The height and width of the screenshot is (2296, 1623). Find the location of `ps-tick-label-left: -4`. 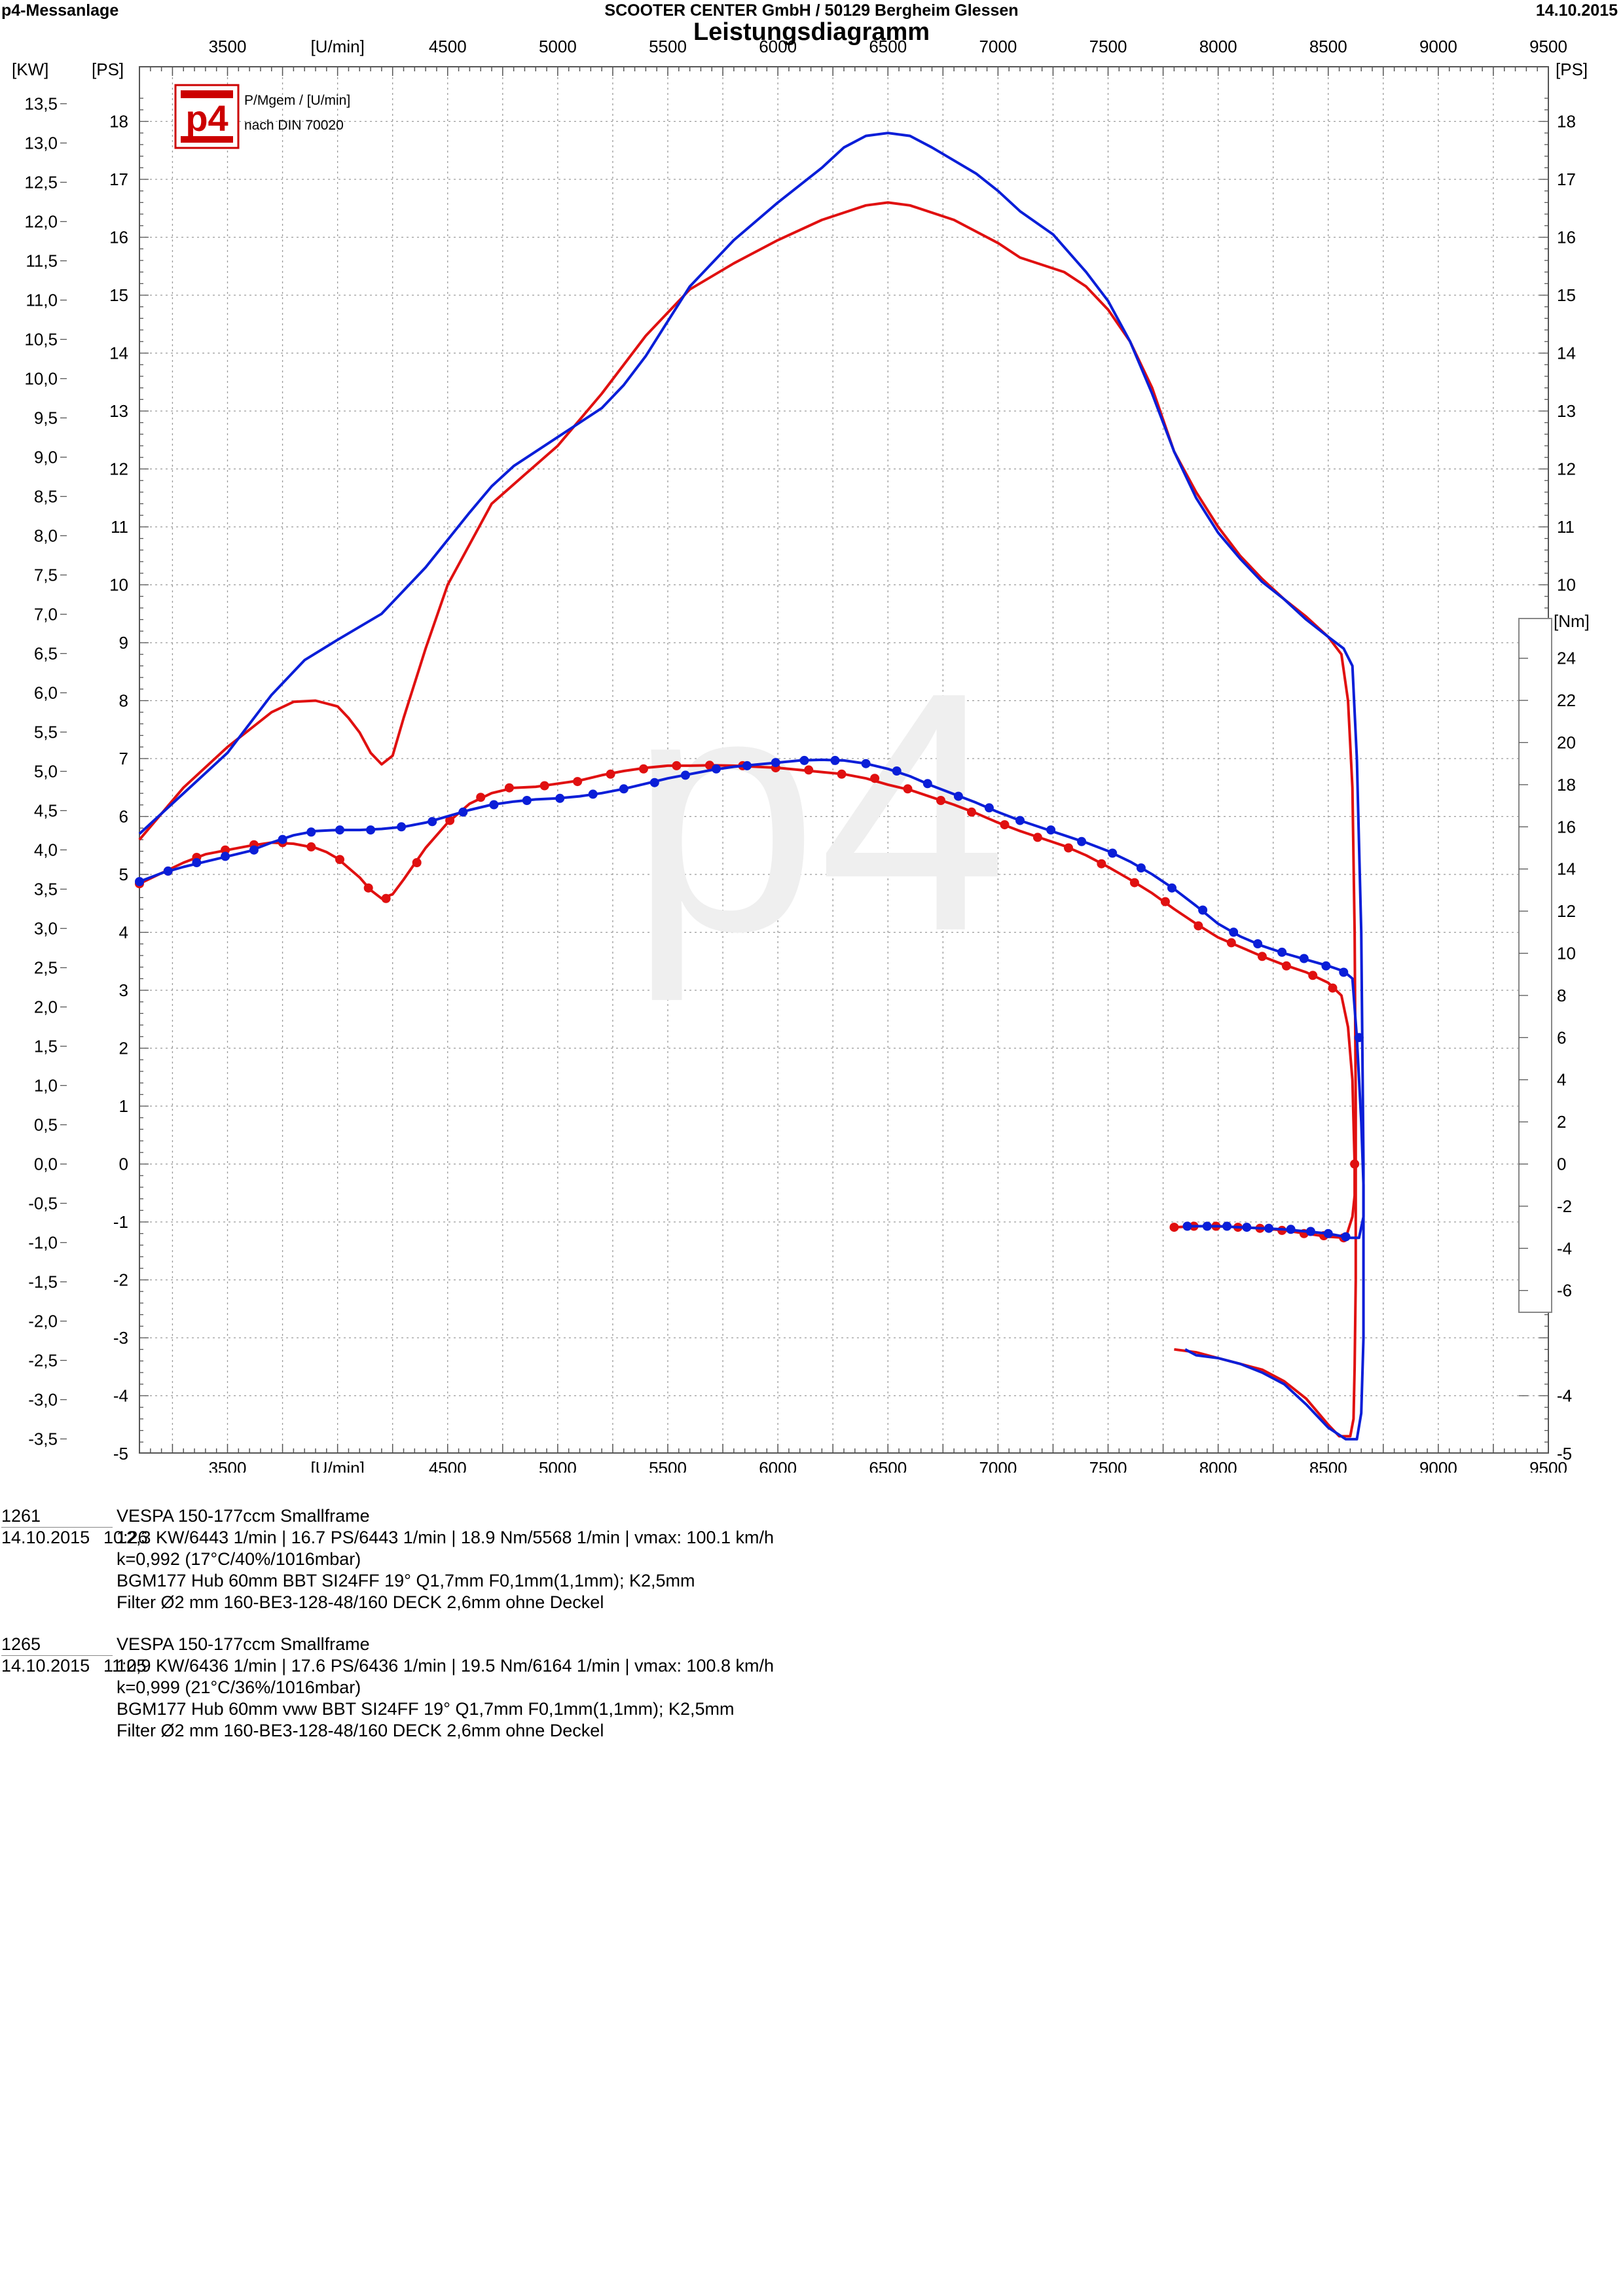

ps-tick-label-left: -4 is located at coordinates (120, 1396).